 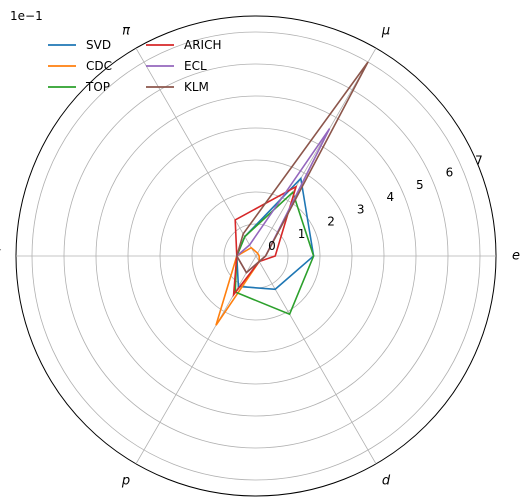 What do you see at coordinates (195, 66) in the screenshot?
I see `legend-label-ecl: ECL` at bounding box center [195, 66].